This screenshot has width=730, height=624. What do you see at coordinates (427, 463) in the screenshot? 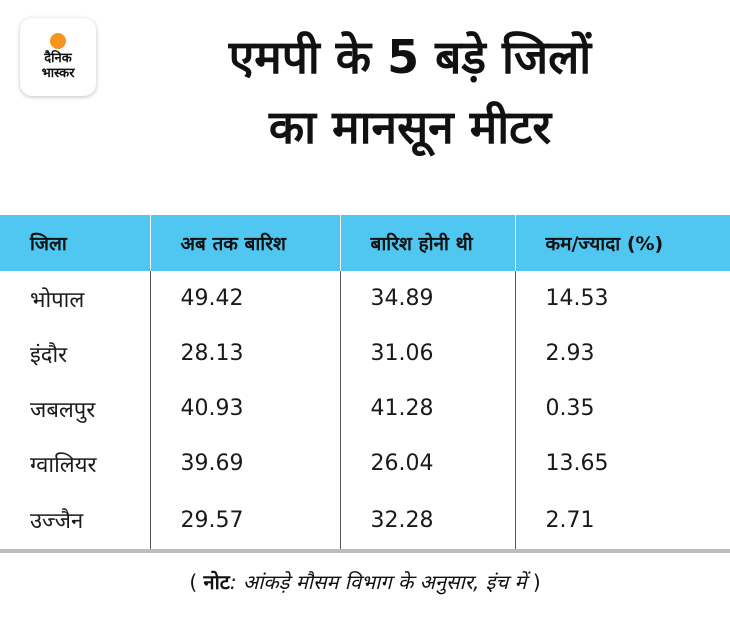
I see `cell-rain-expected: 26.04` at bounding box center [427, 463].